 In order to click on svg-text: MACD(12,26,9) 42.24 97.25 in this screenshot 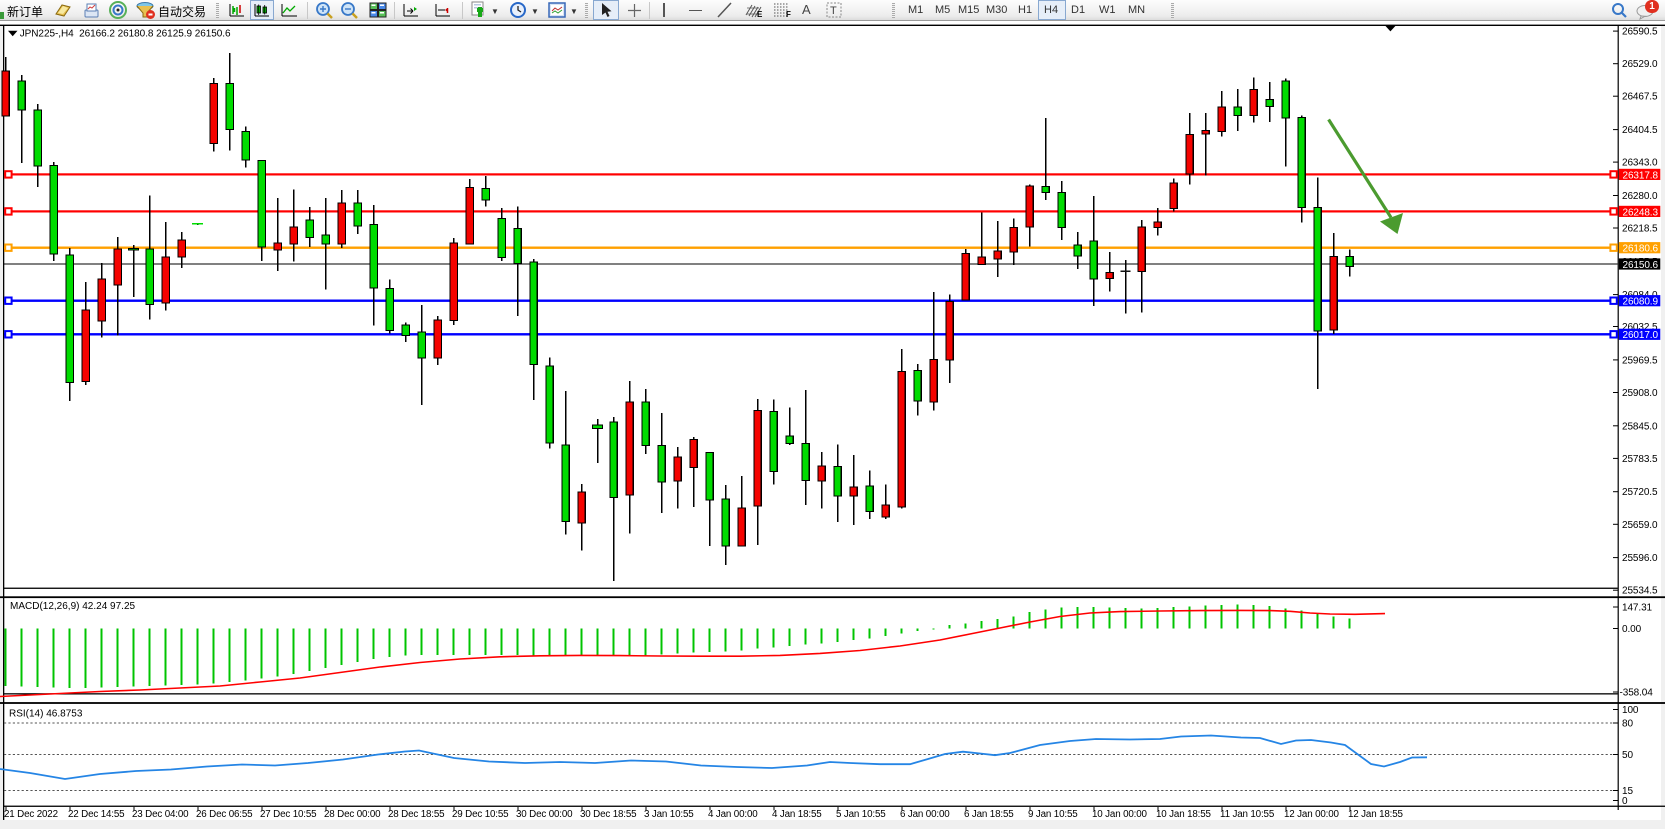, I will do `click(73, 606)`.